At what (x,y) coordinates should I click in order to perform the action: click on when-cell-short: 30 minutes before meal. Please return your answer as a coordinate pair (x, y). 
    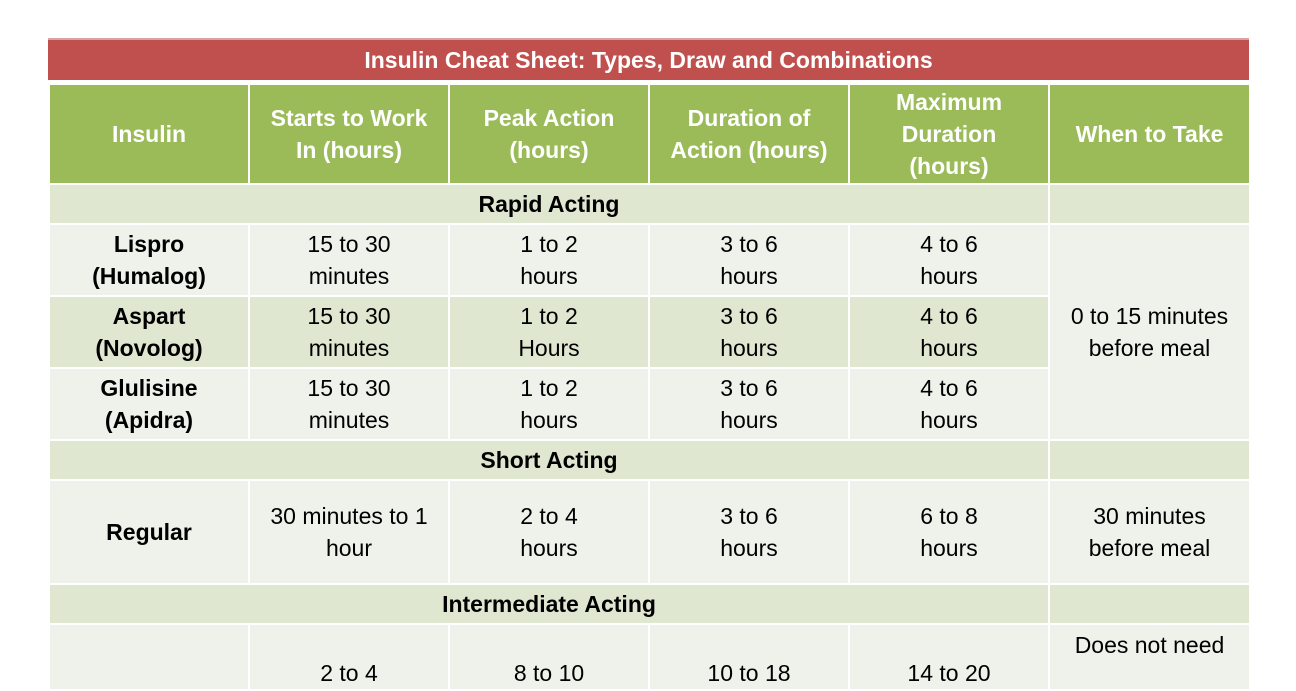
    Looking at the image, I should click on (1149, 532).